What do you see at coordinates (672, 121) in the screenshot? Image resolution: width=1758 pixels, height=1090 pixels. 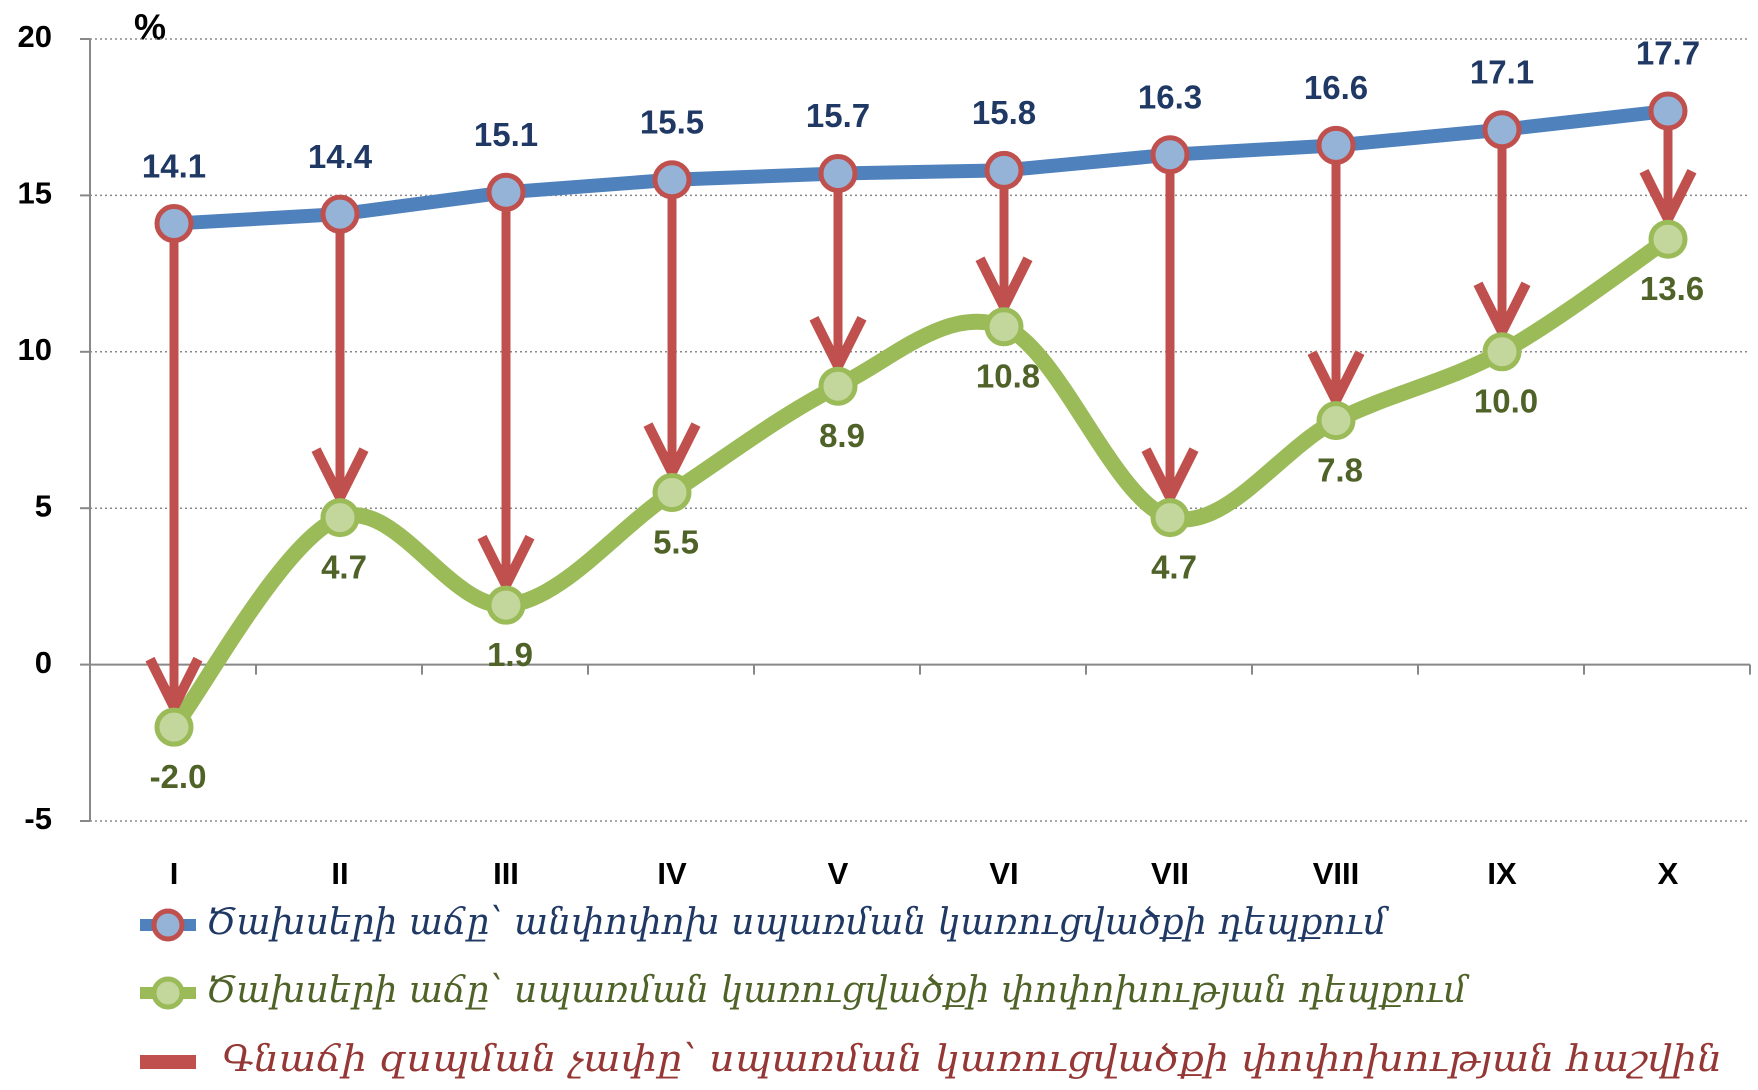 I see `data-label: 15.5` at bounding box center [672, 121].